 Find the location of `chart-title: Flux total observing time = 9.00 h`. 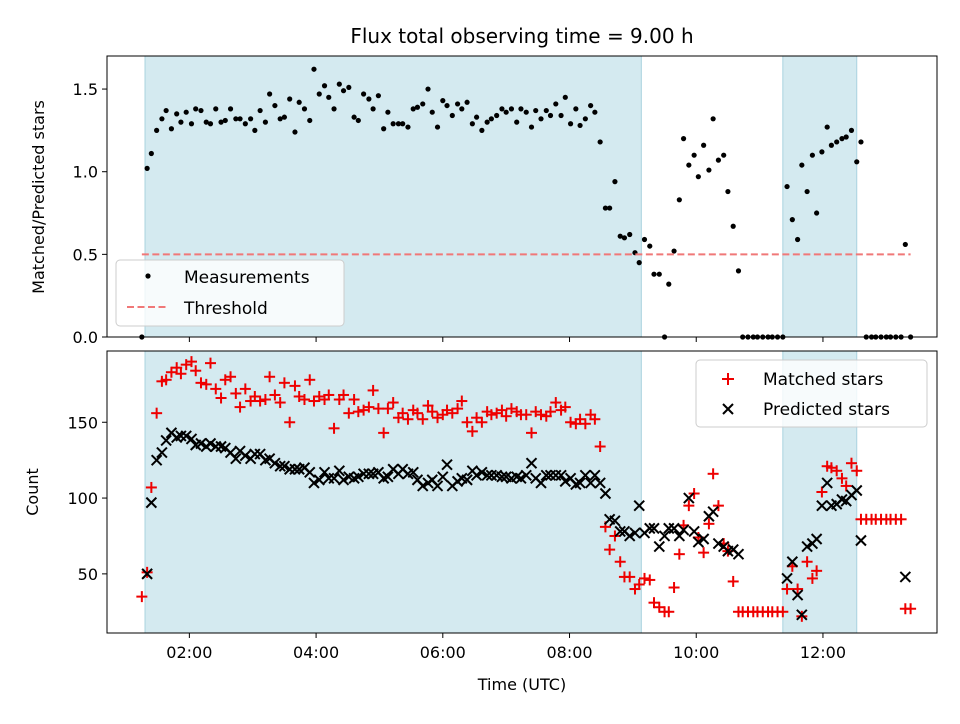

chart-title: Flux total observing time = 9.00 h is located at coordinates (521, 36).